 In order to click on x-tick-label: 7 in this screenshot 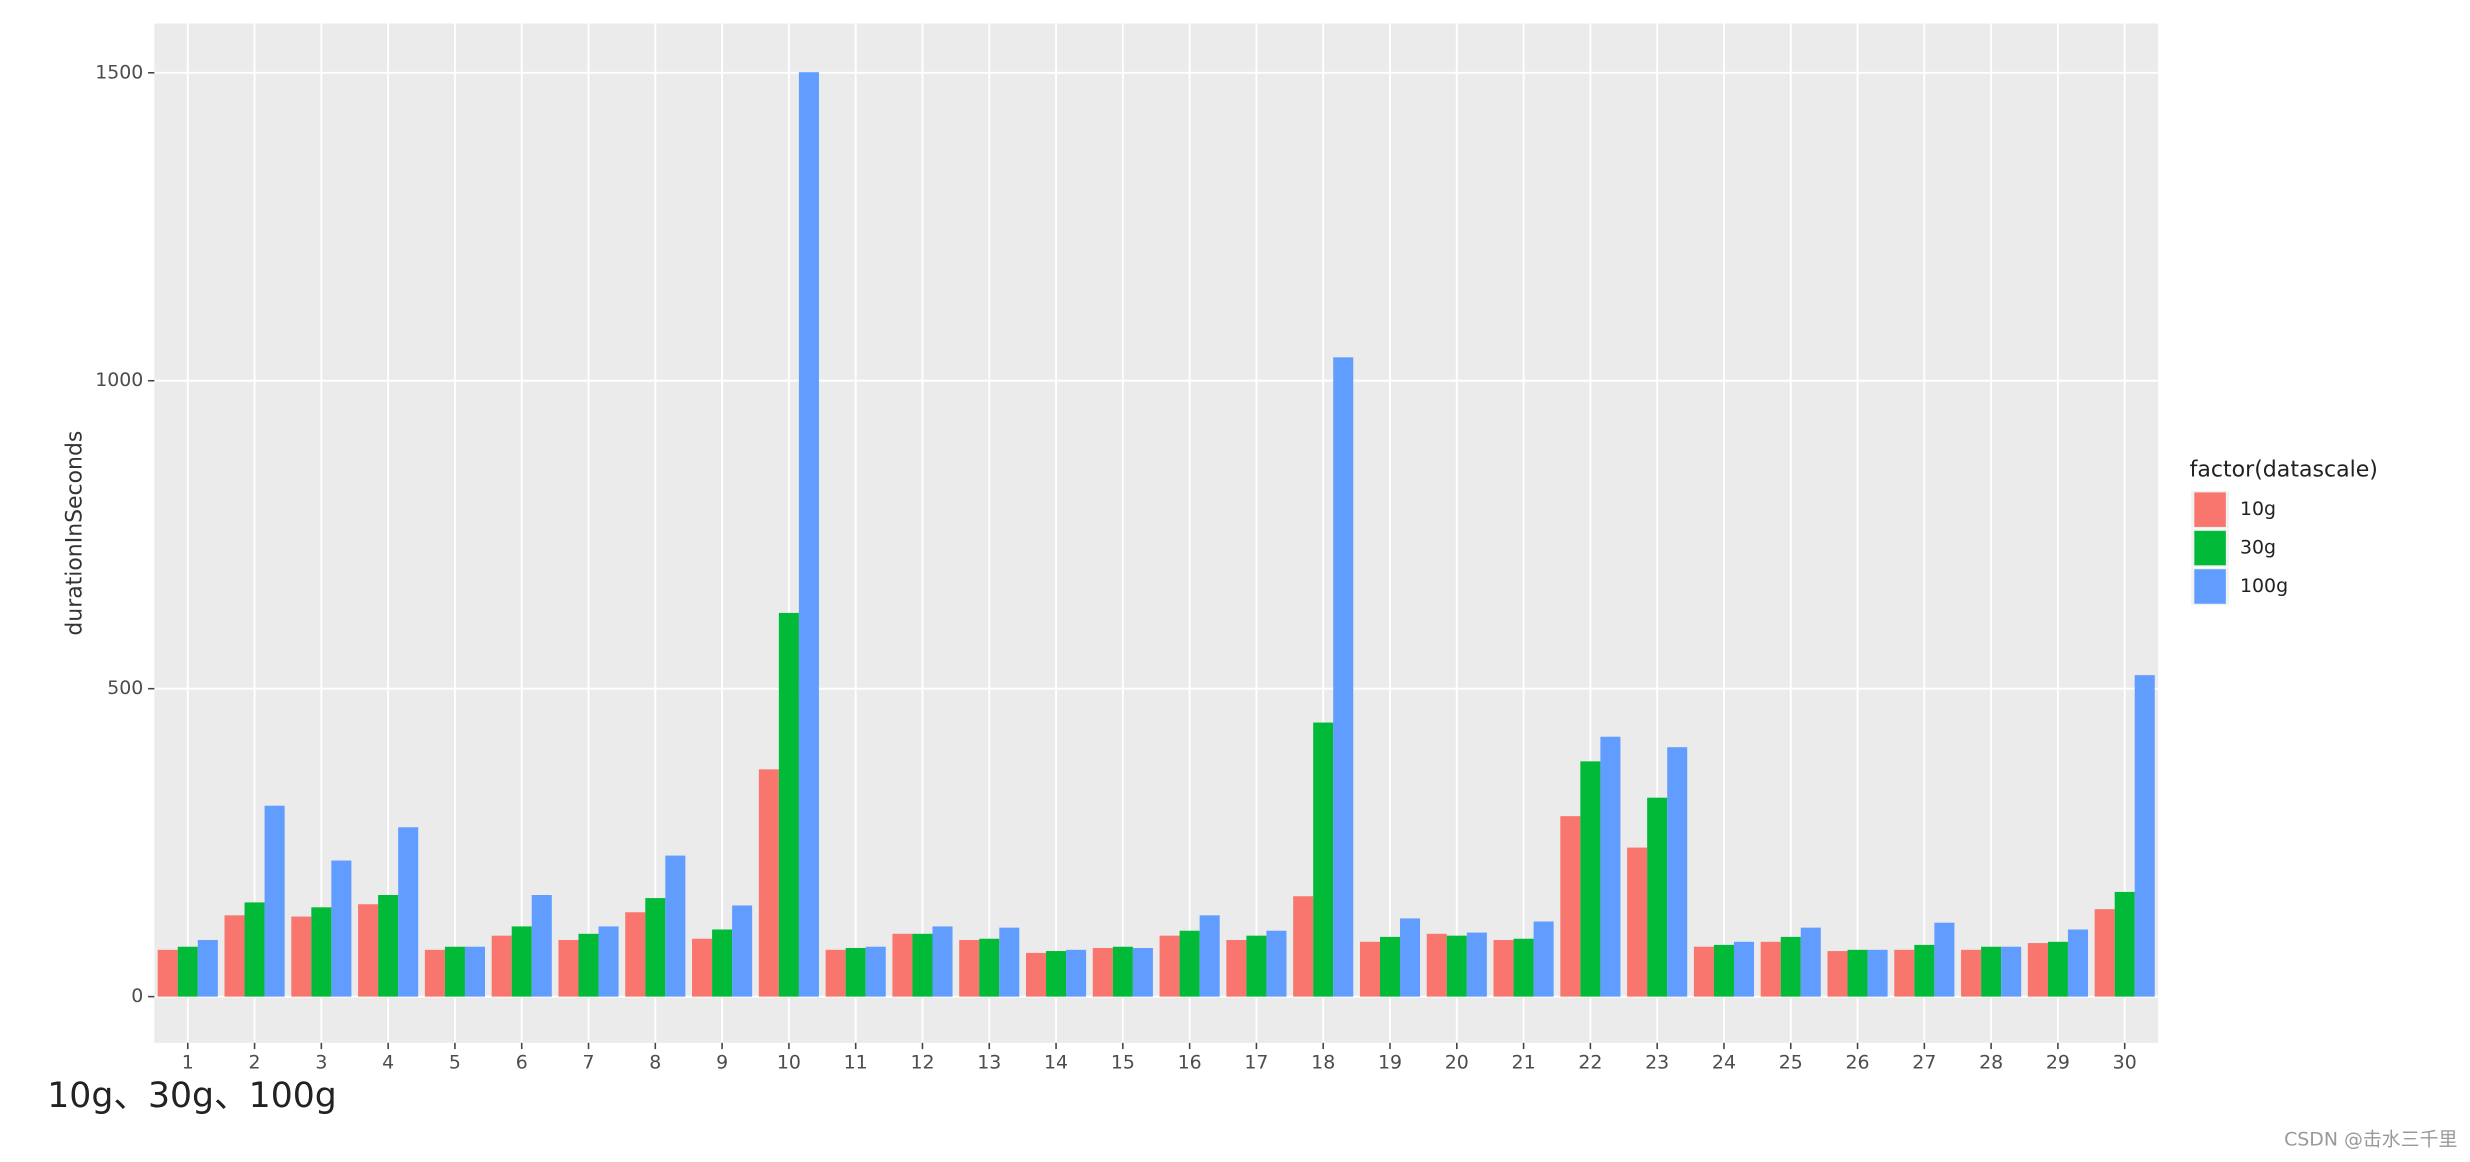, I will do `click(589, 1063)`.